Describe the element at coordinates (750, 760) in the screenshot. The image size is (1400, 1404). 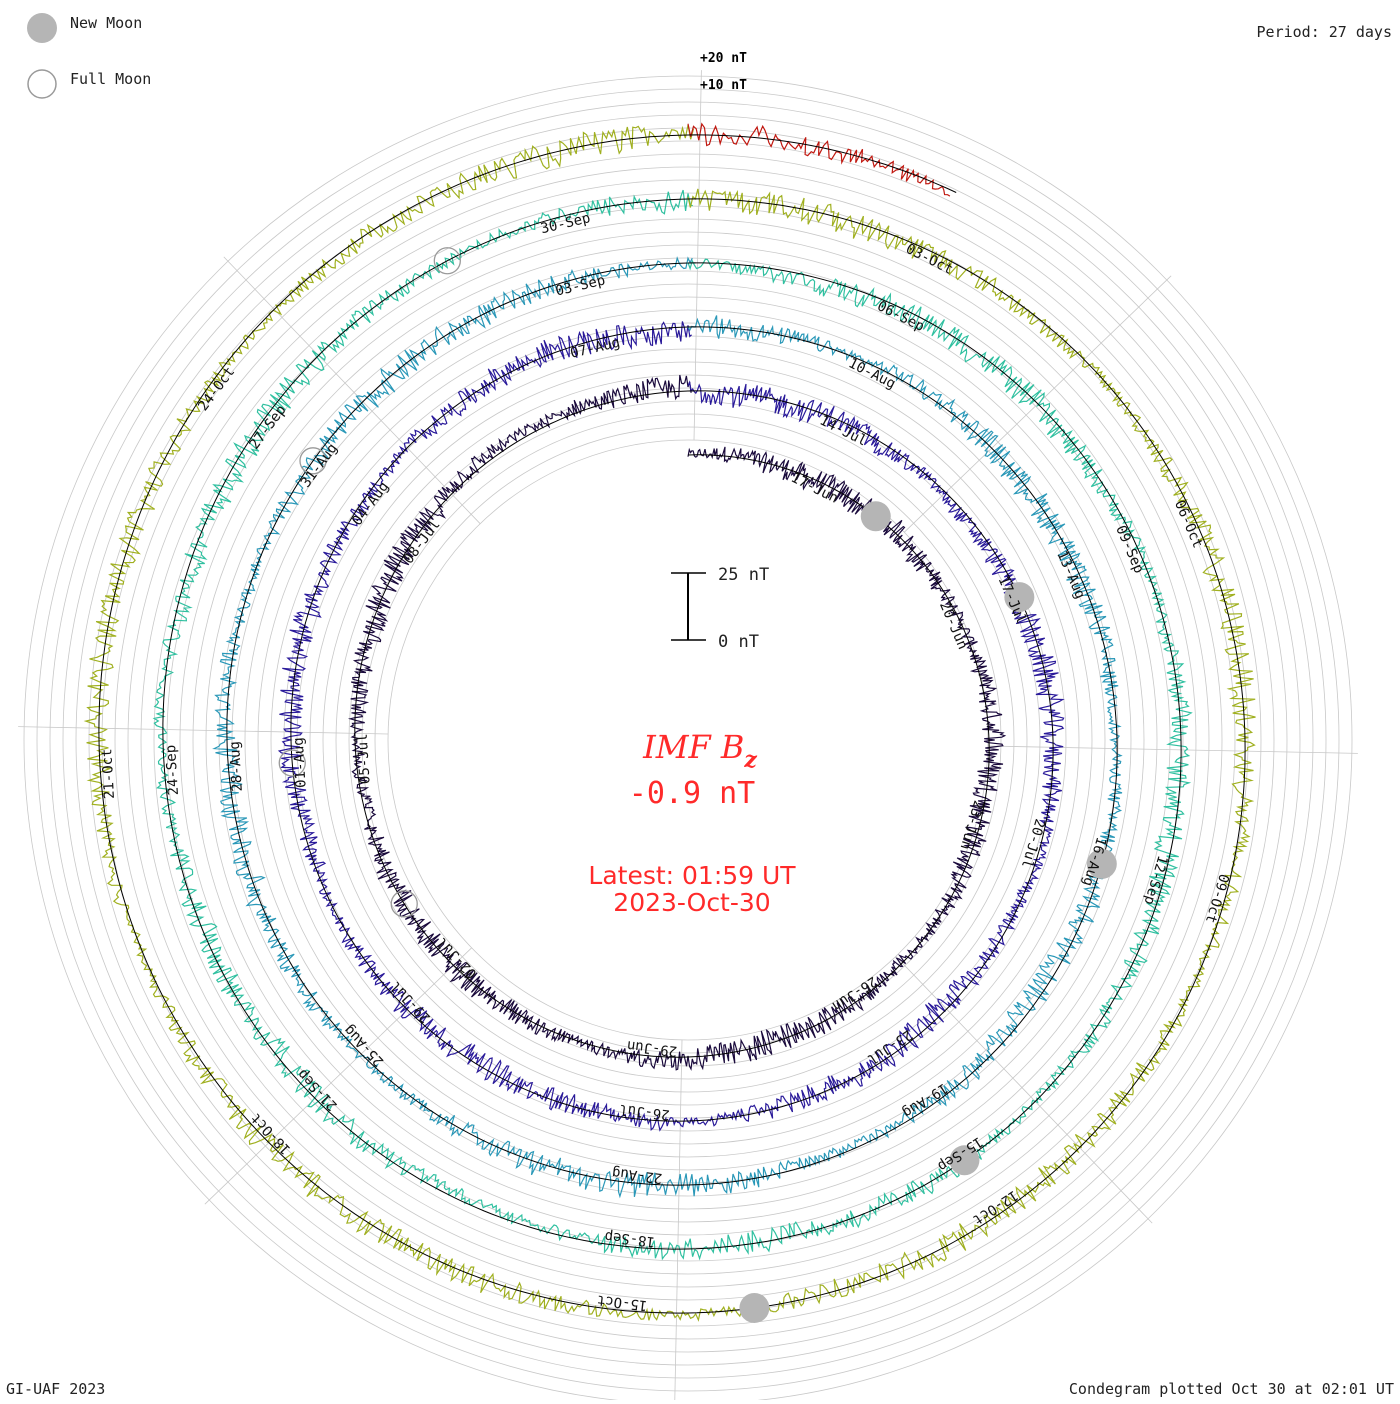
I see `chart-title-subscript: z` at that location.